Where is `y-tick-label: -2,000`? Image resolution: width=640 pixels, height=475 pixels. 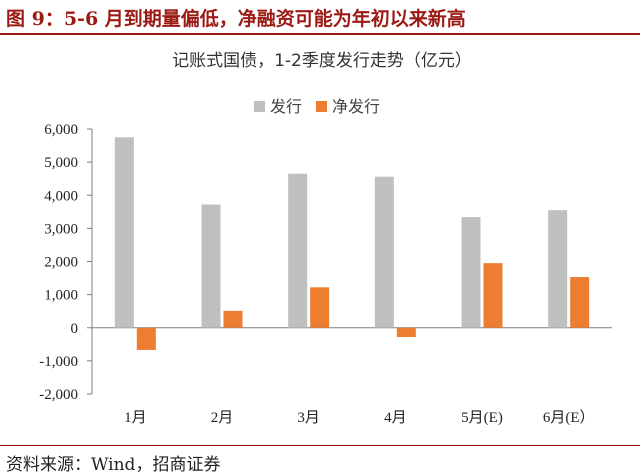 y-tick-label: -2,000 is located at coordinates (58, 395).